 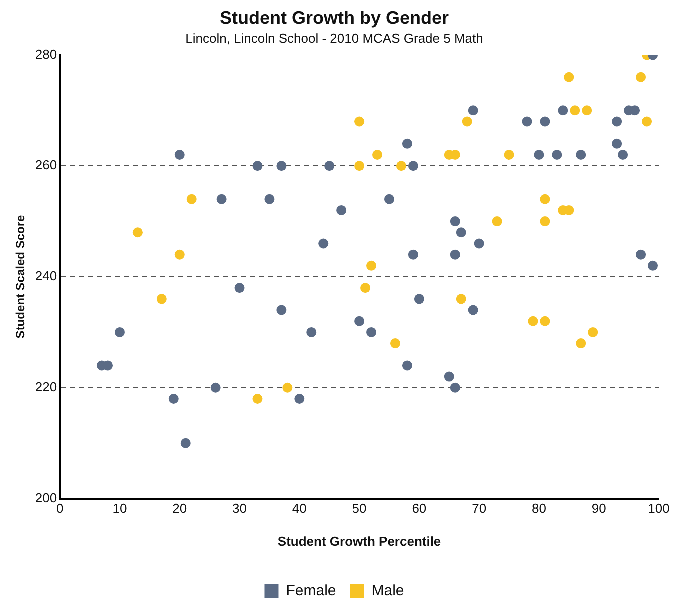 I want to click on legend-label: Female, so click(x=311, y=591).